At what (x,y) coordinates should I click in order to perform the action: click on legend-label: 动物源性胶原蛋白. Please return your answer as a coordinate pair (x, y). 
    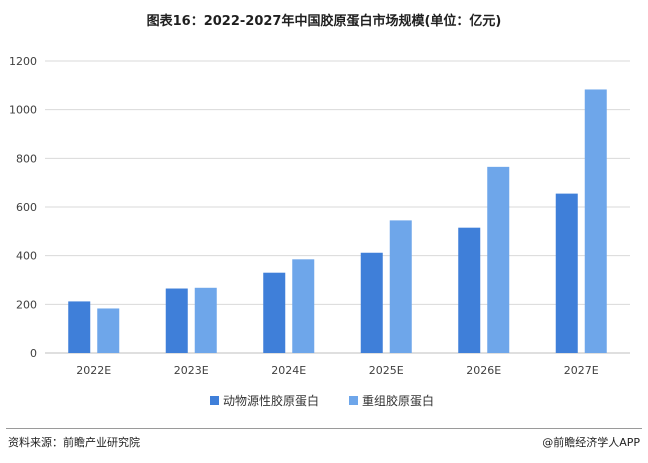
    Looking at the image, I should click on (271, 400).